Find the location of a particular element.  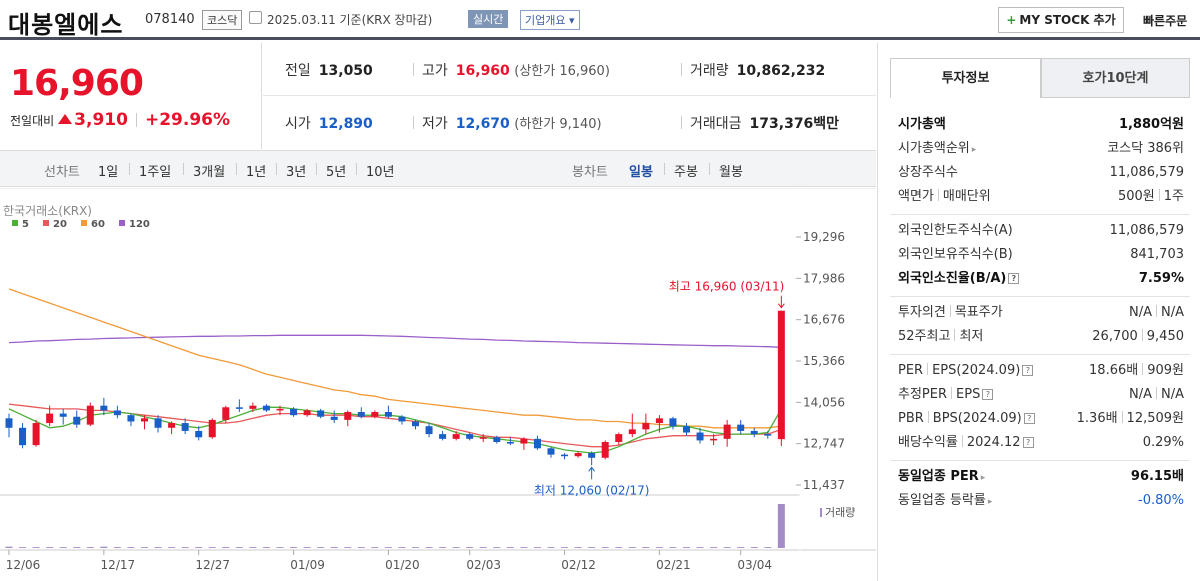

up-arrow-icon is located at coordinates (65, 119).